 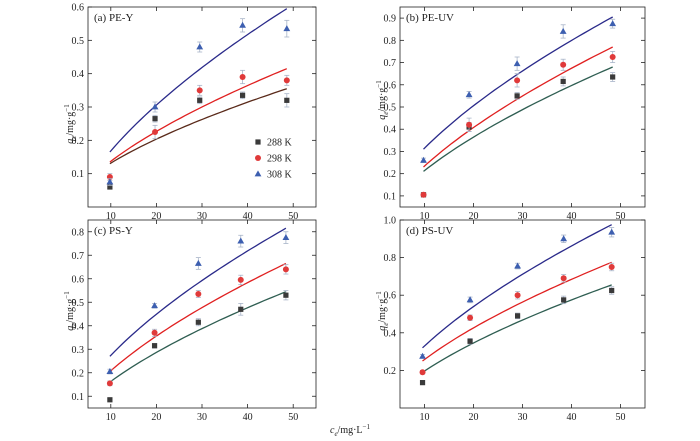 I want to click on legend-label: 308 K, so click(x=280, y=175).